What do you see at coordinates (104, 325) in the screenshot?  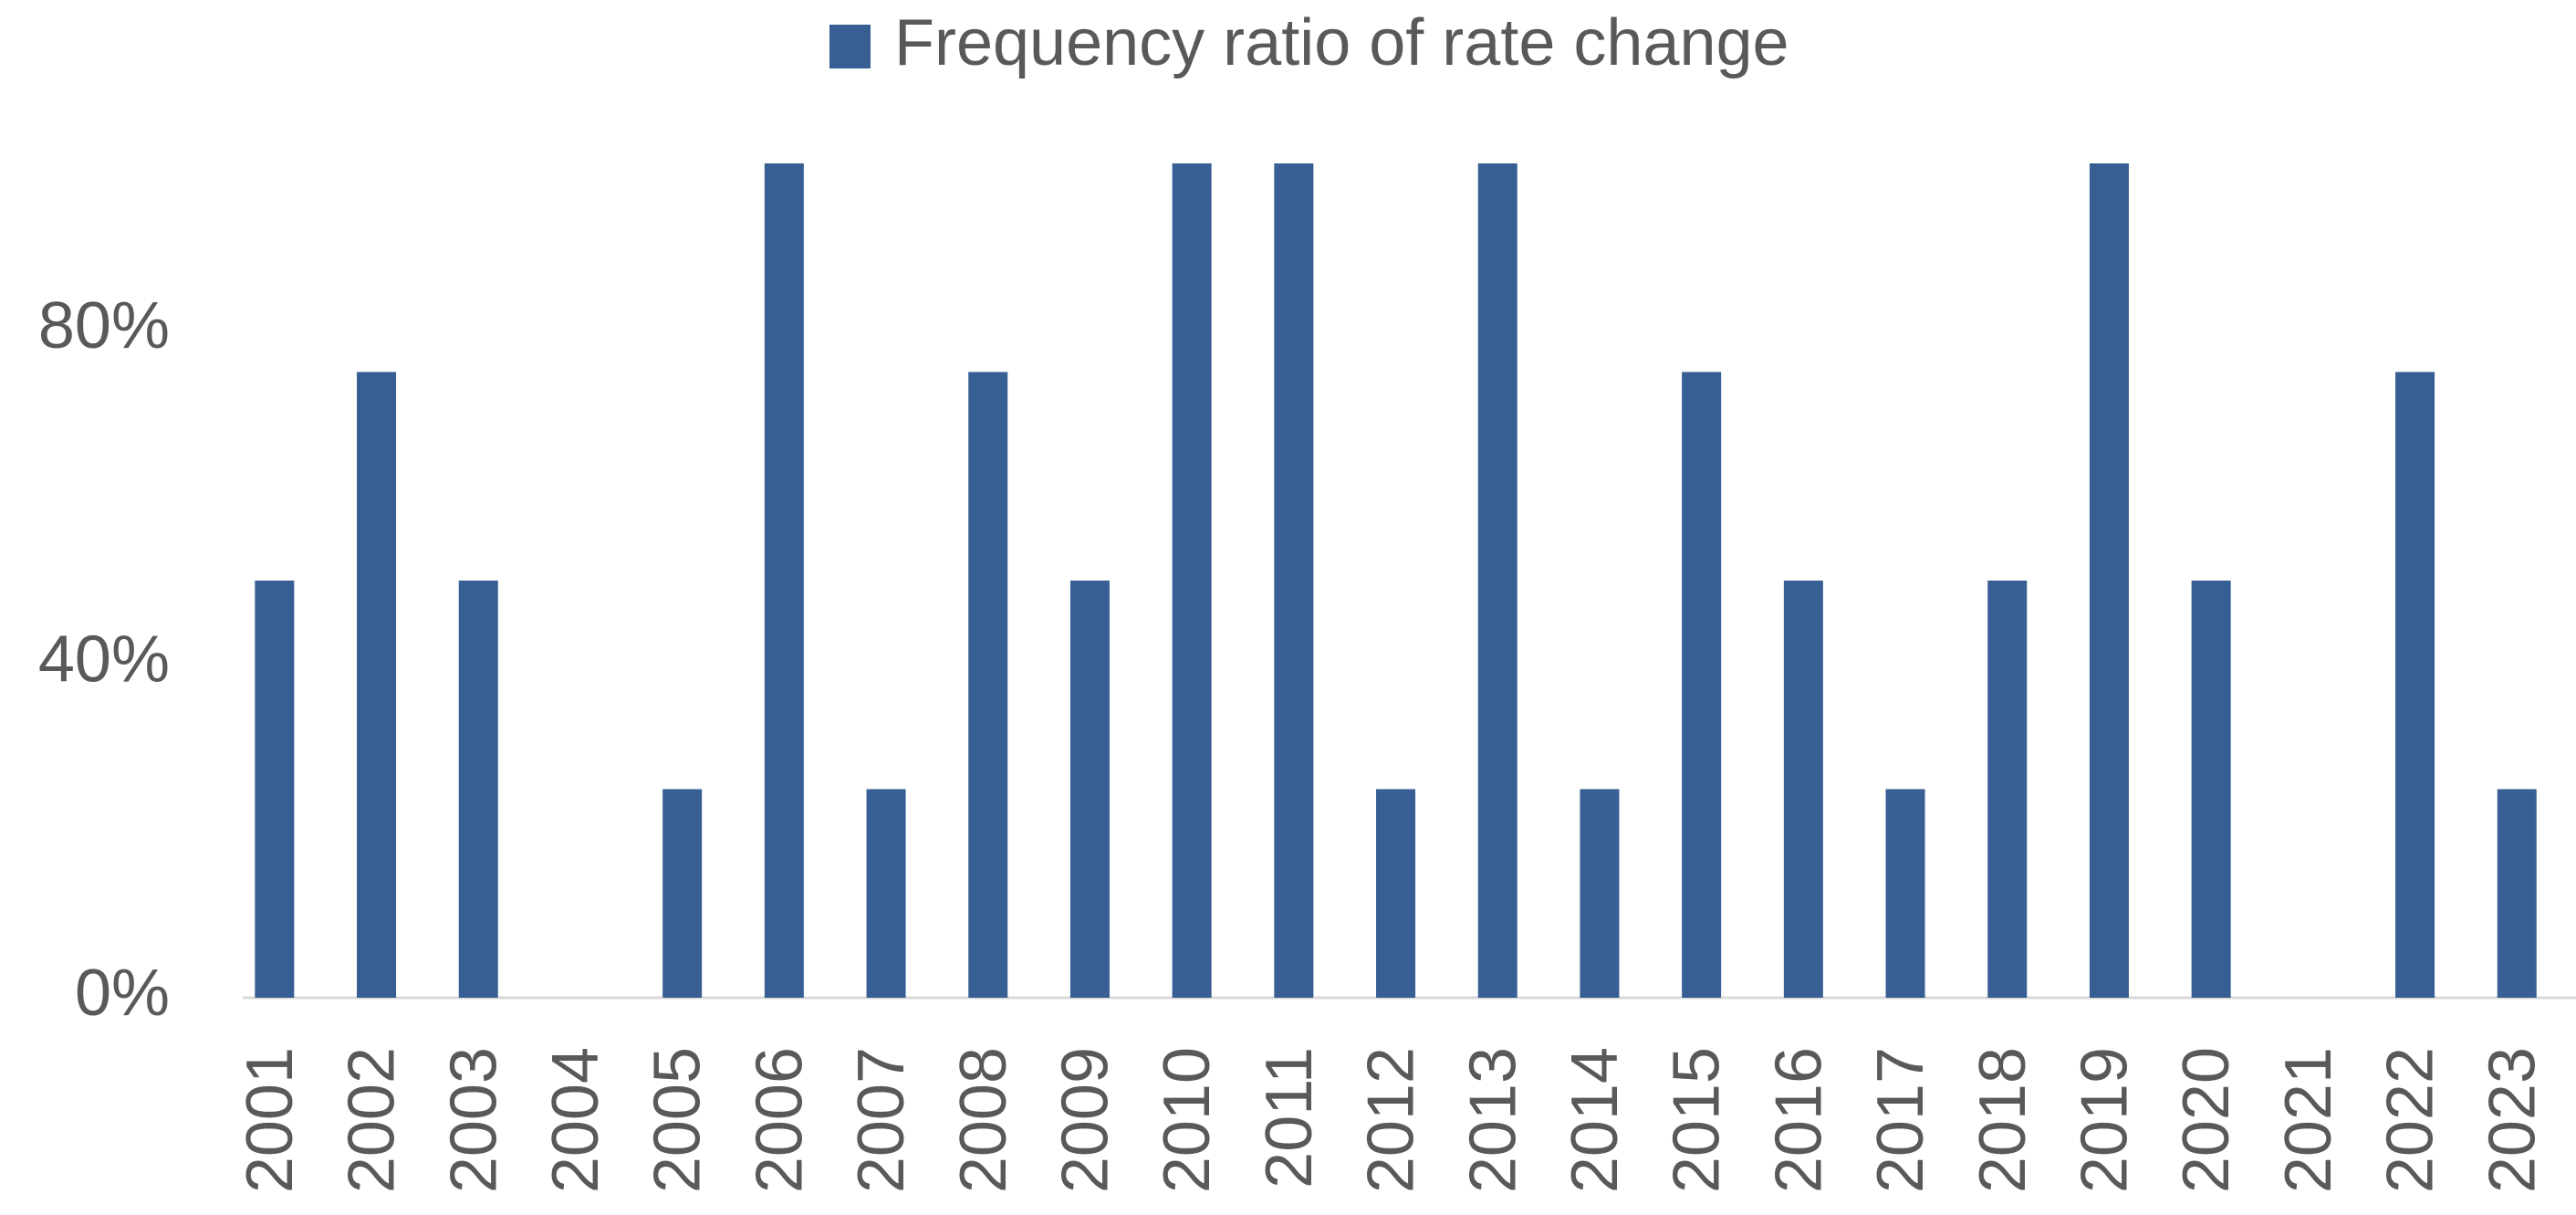 I see `y-tick-label: 80%` at bounding box center [104, 325].